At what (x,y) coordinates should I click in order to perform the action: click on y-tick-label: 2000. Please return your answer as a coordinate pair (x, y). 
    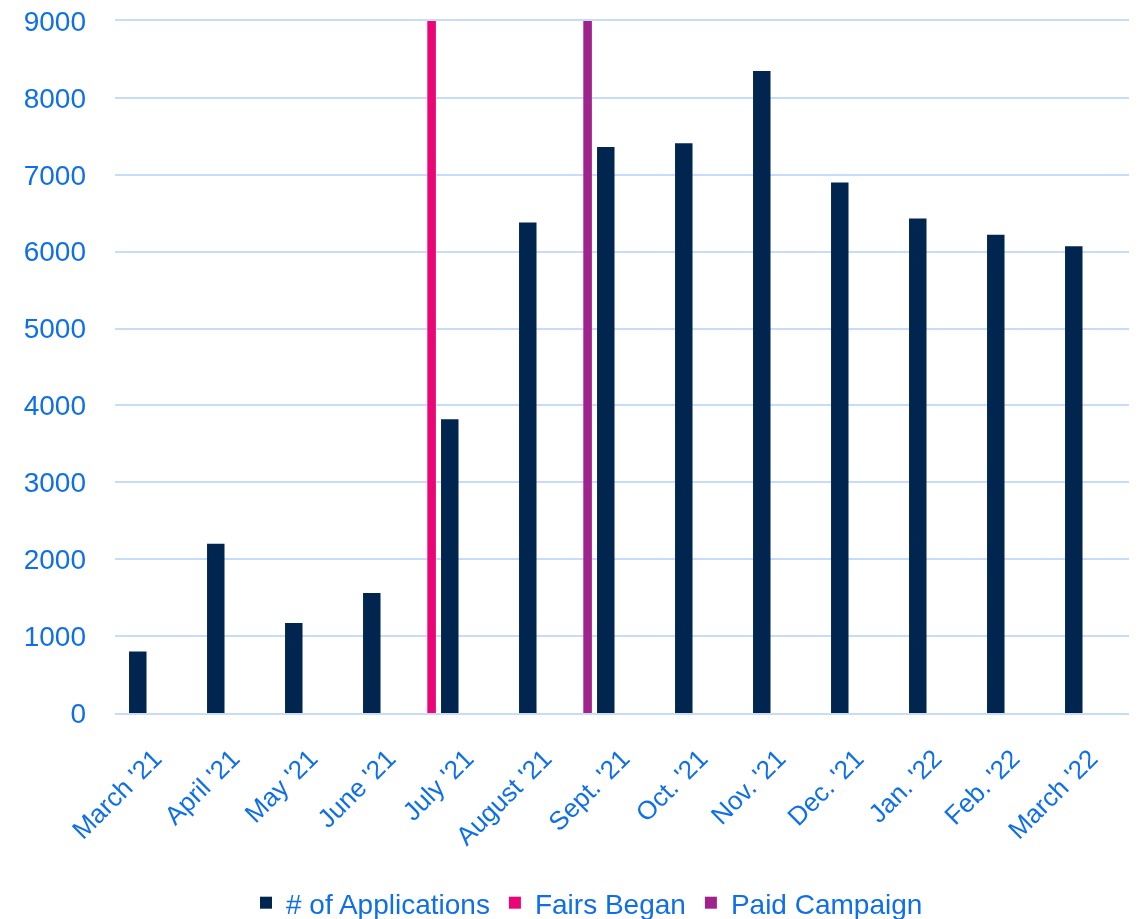
    Looking at the image, I should click on (54, 560).